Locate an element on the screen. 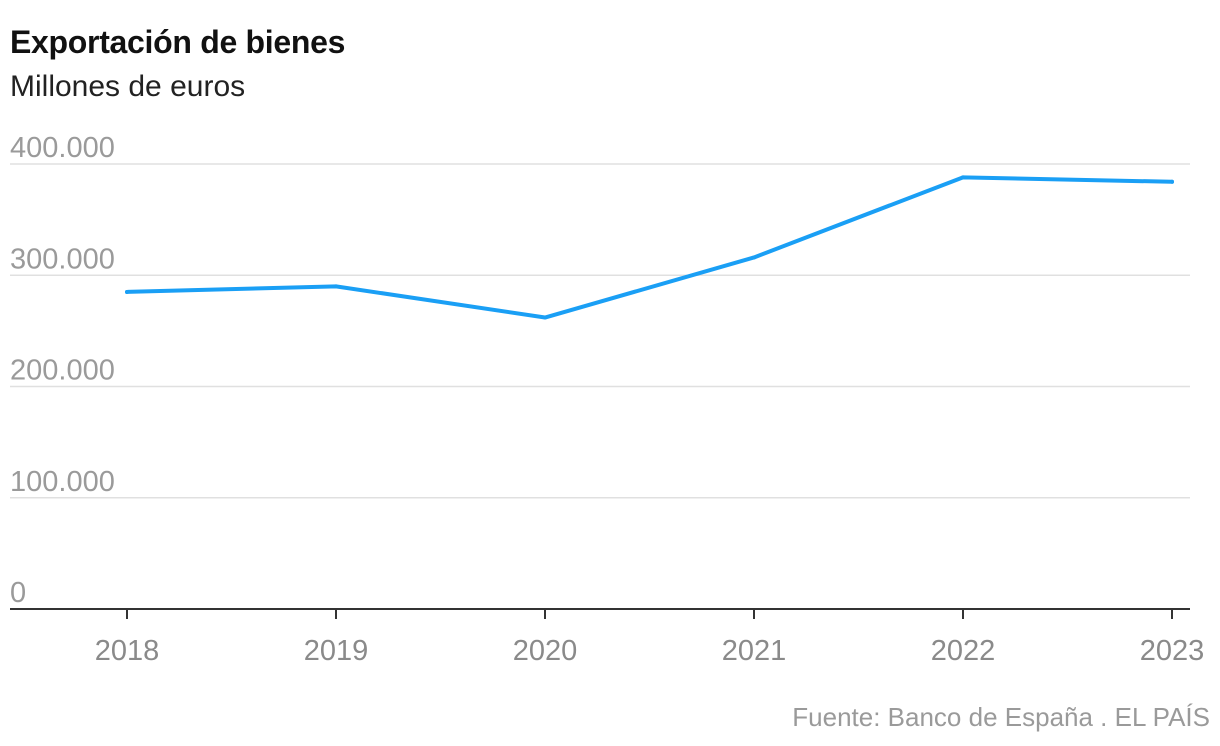  y-tick-label: 300.000 is located at coordinates (62, 259).